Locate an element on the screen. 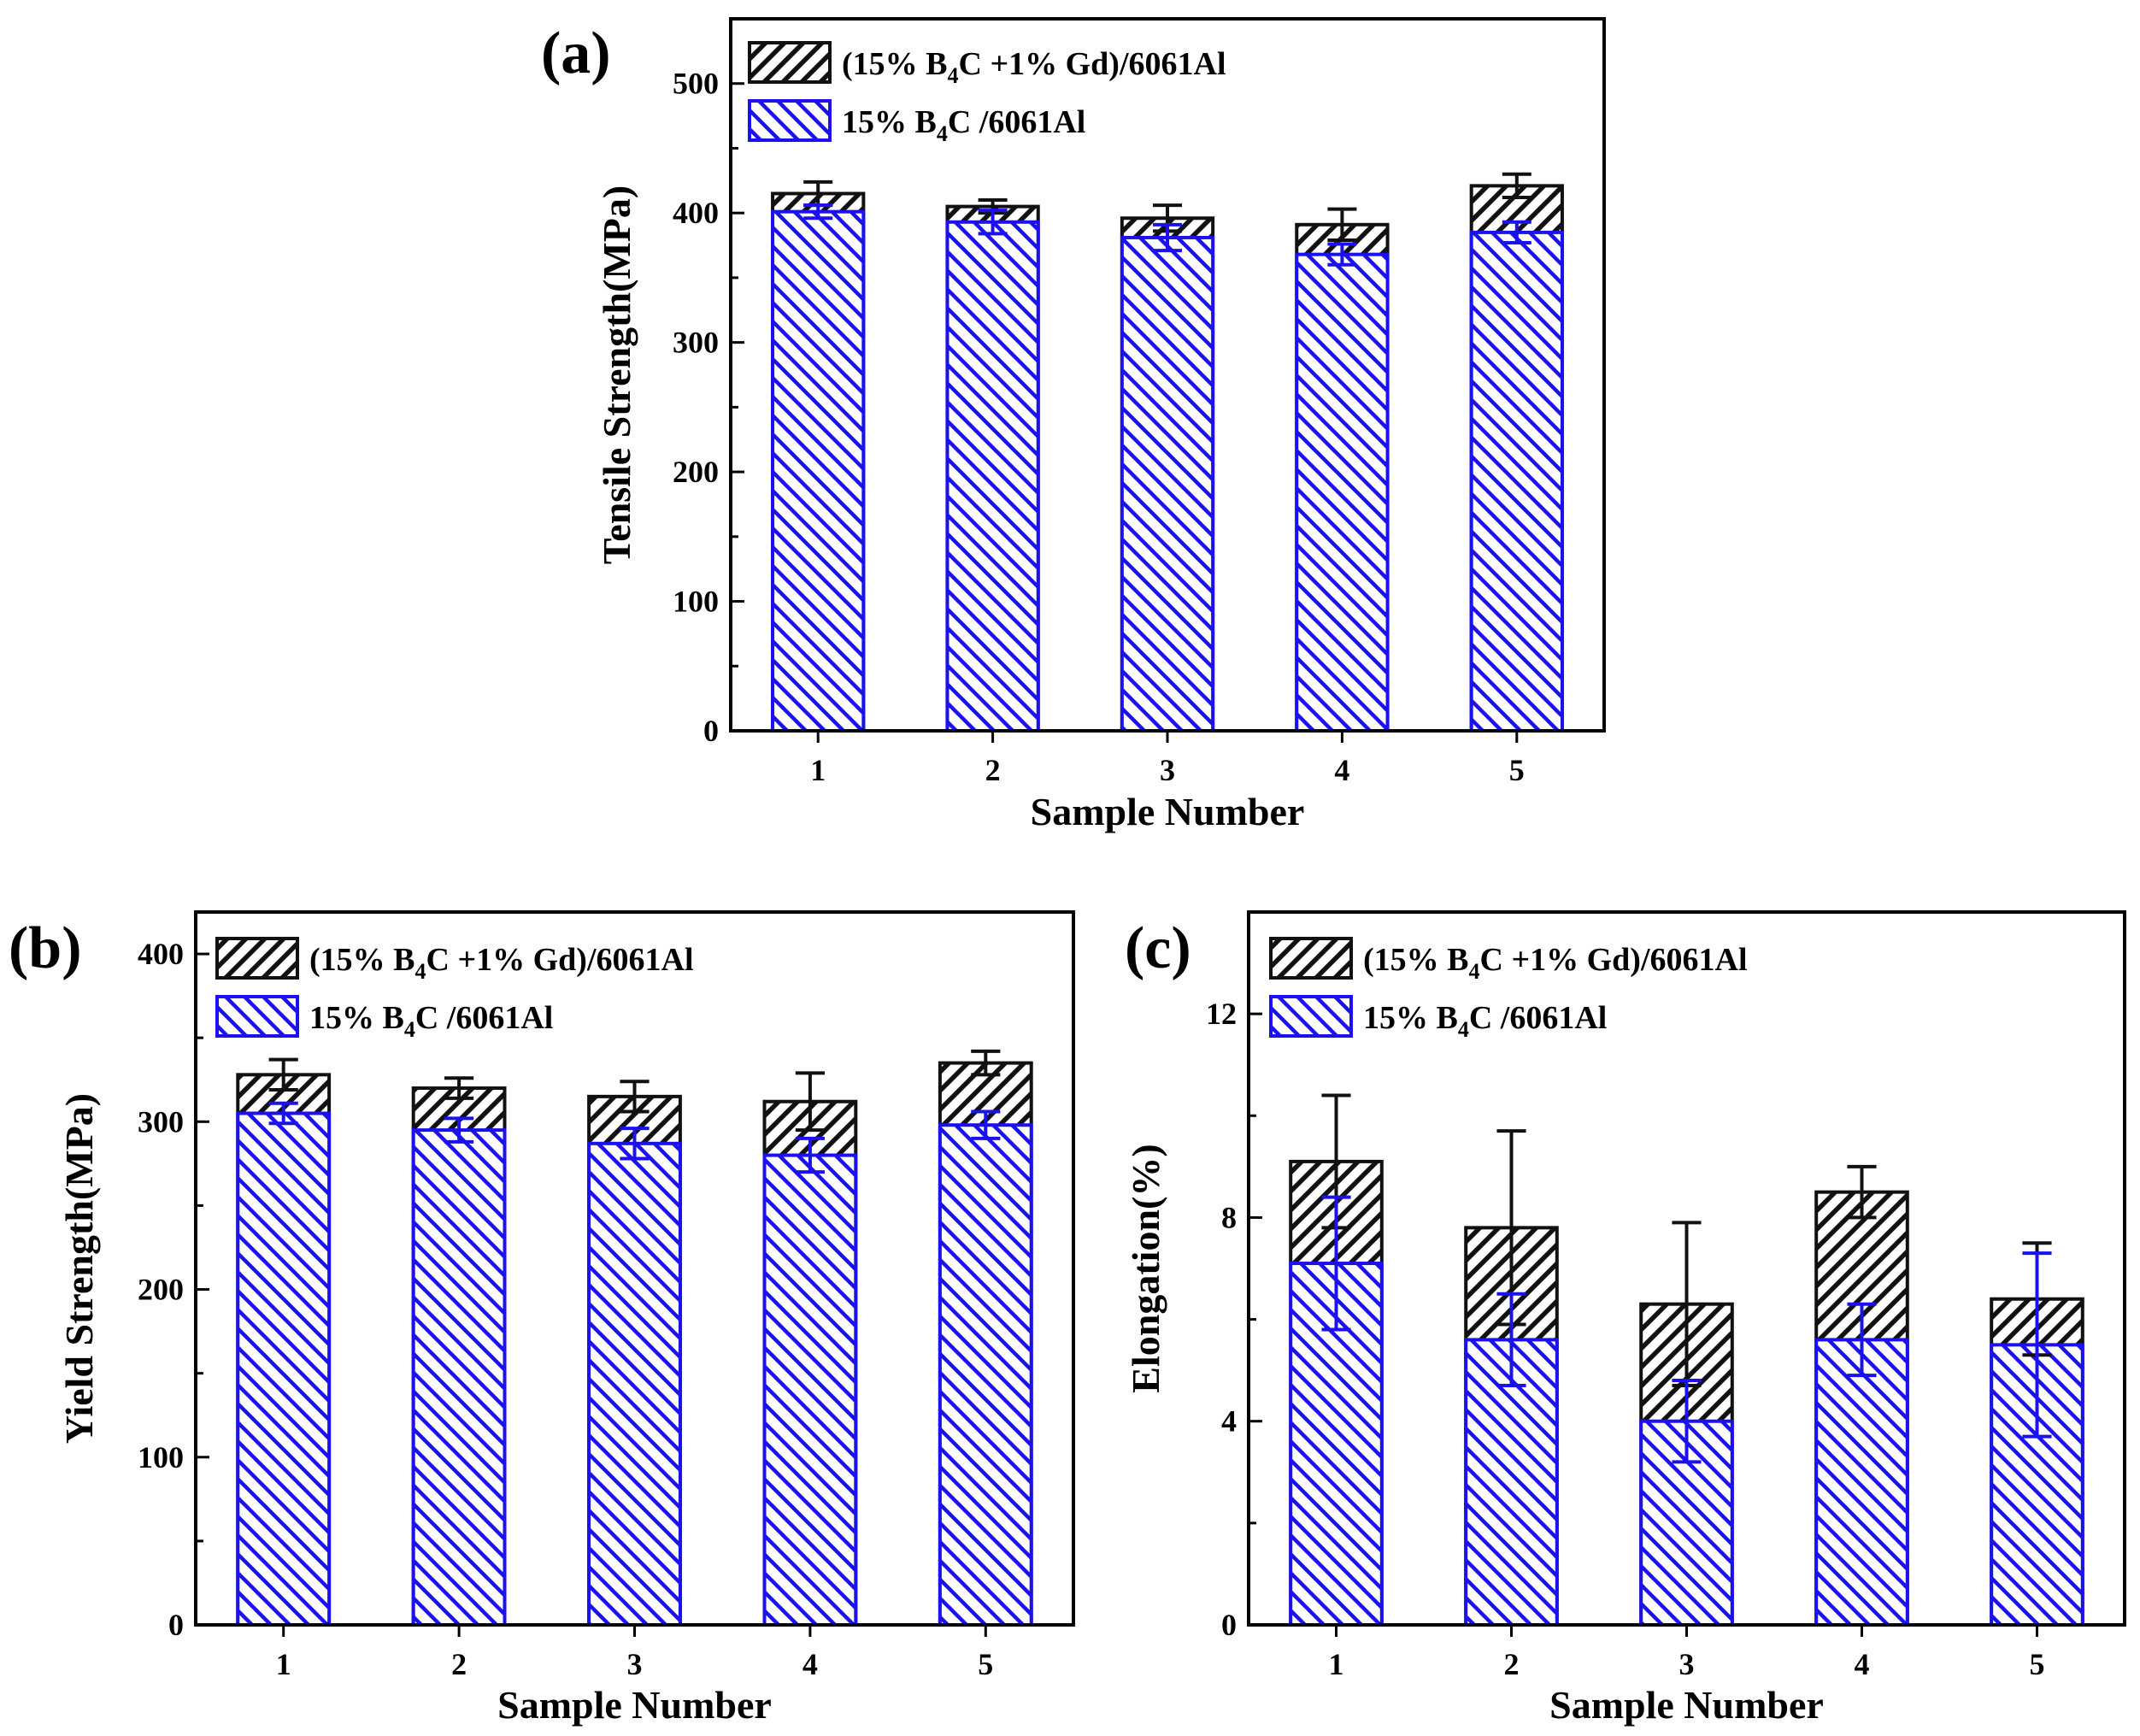 This screenshot has width=2140, height=1736. y-tick-label: 8 is located at coordinates (1229, 1217).